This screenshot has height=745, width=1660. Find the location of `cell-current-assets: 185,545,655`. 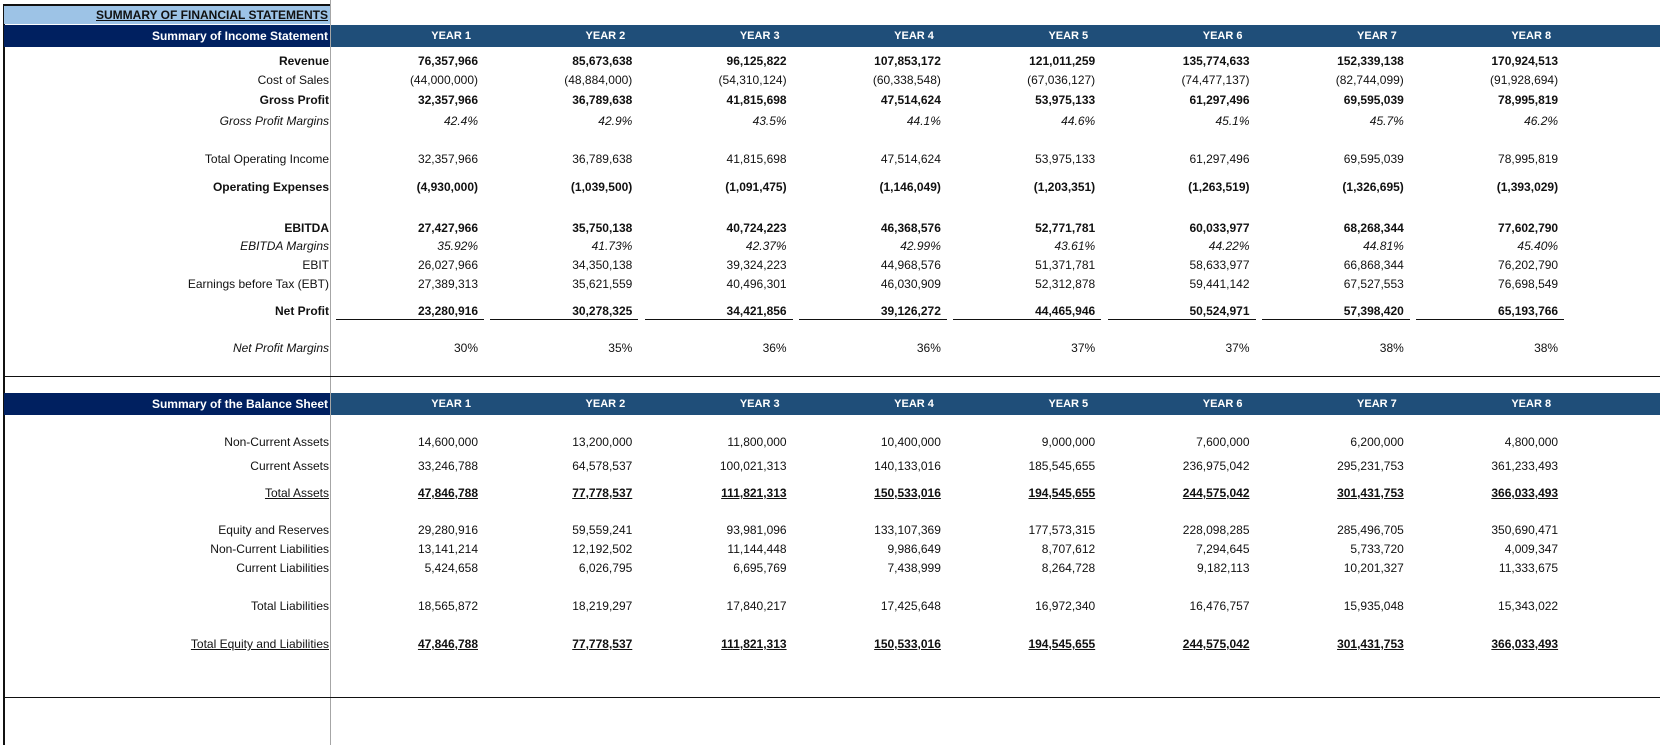

cell-current-assets: 185,545,655 is located at coordinates (1062, 466).